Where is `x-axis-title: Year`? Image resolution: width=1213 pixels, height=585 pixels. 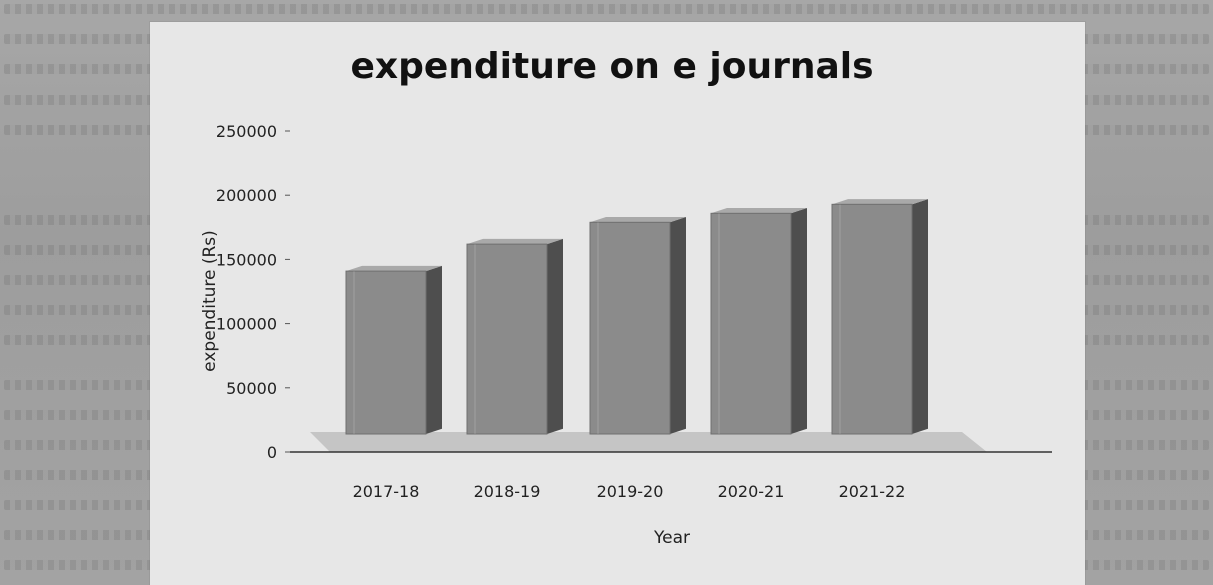
x-axis-title: Year is located at coordinates (671, 538).